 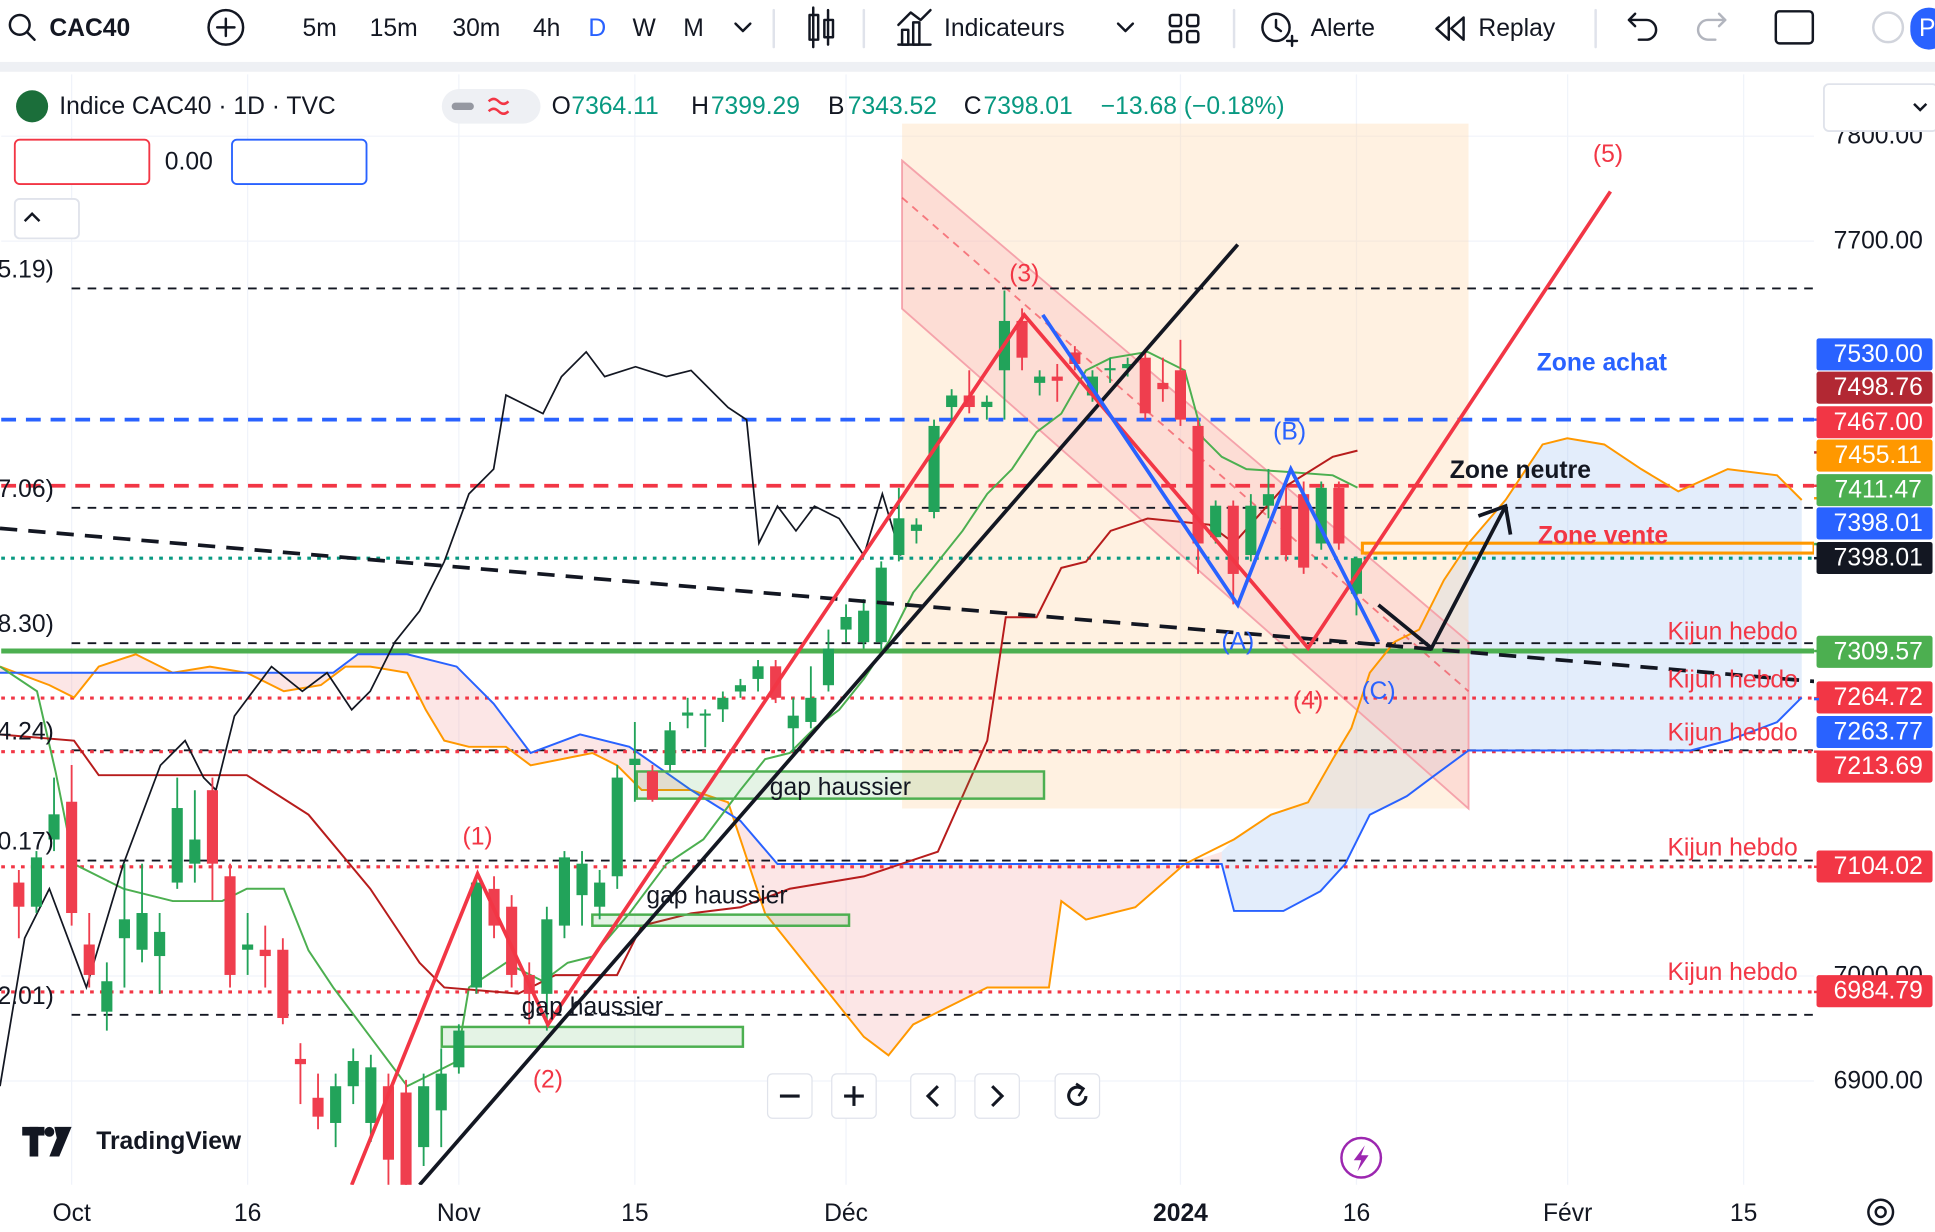 I want to click on publish-button, so click(x=1922, y=28).